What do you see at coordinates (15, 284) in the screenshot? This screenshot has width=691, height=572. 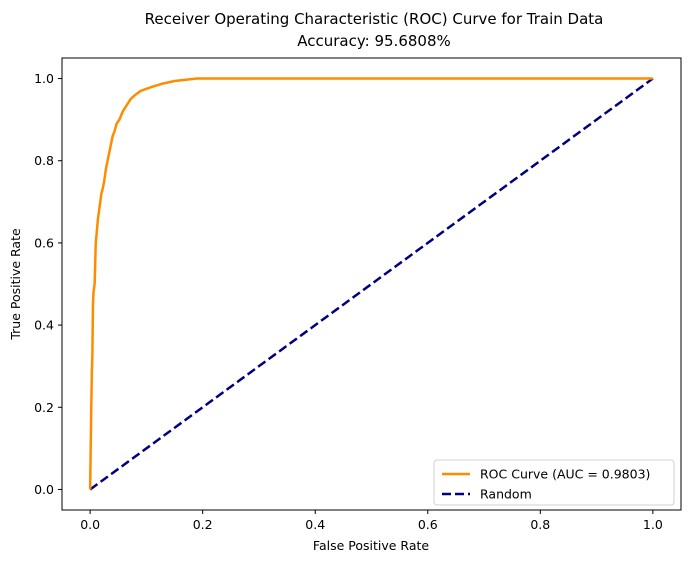 I see `y-axis-label: True Positive Rate` at bounding box center [15, 284].